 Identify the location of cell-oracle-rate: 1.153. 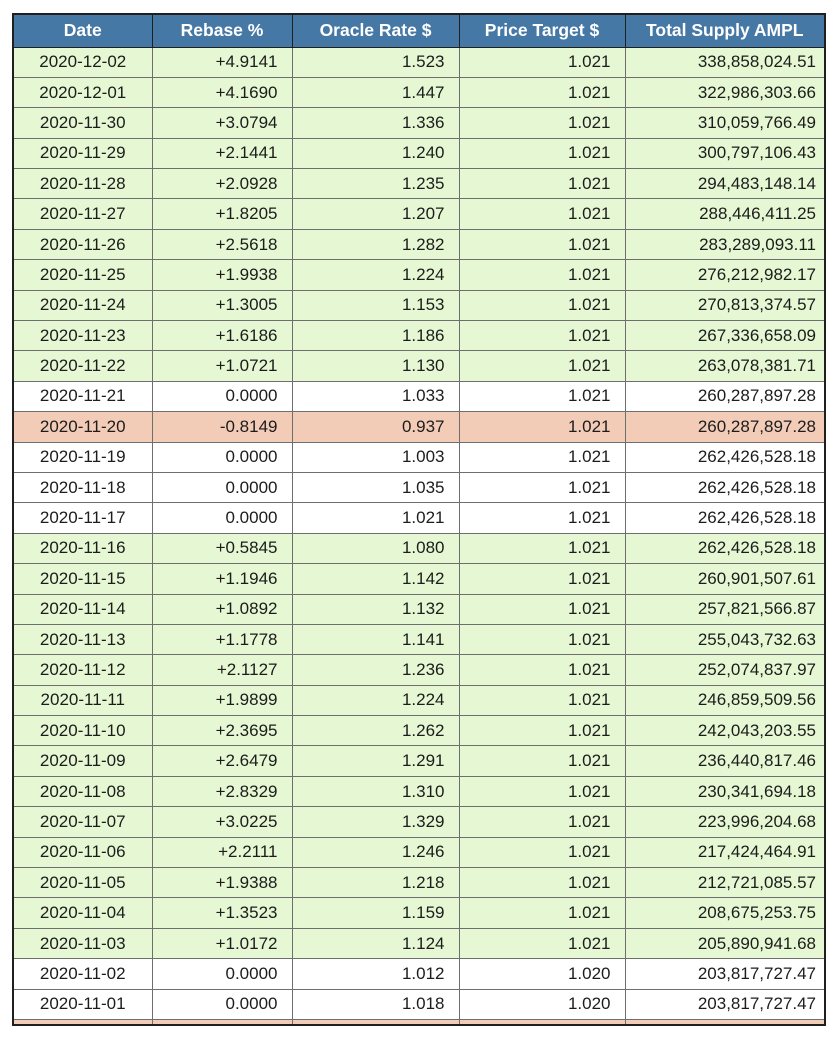
(375, 305).